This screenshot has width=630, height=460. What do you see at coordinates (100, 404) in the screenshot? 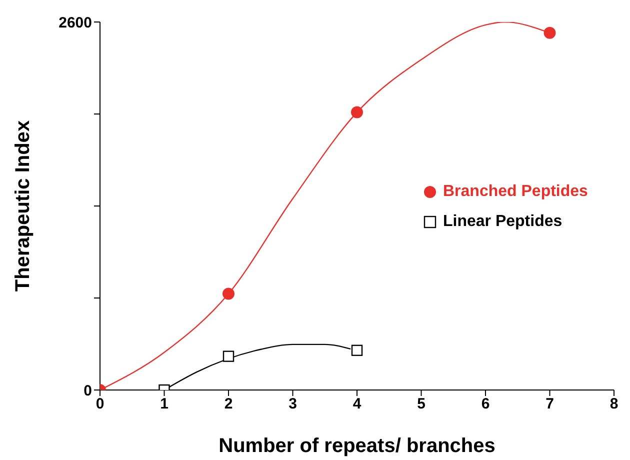
I see `x-tick-label: 0` at bounding box center [100, 404].